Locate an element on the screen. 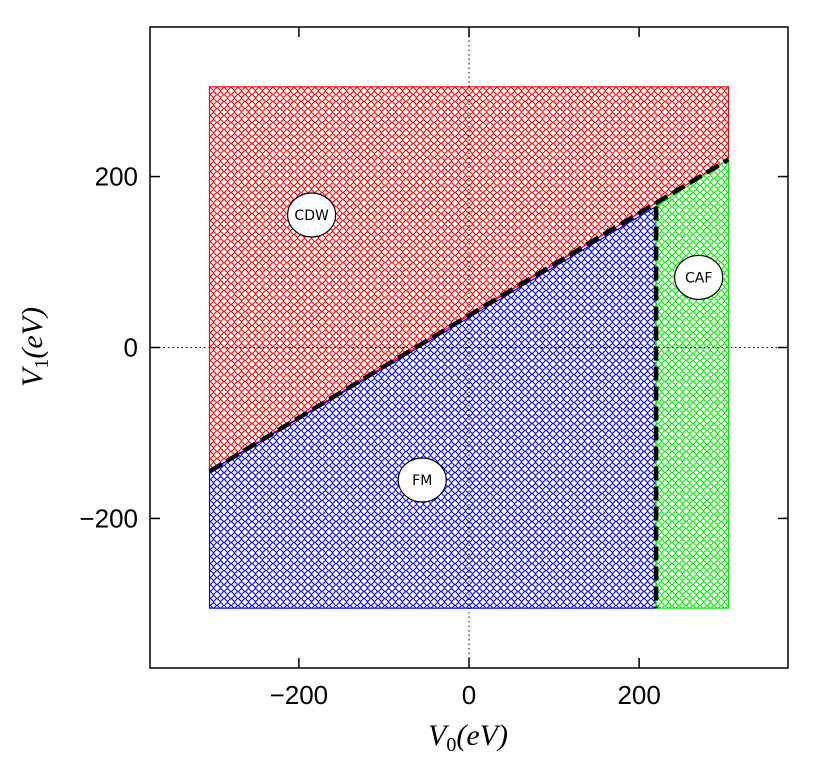  phase-label-caf: CAF is located at coordinates (699, 277).